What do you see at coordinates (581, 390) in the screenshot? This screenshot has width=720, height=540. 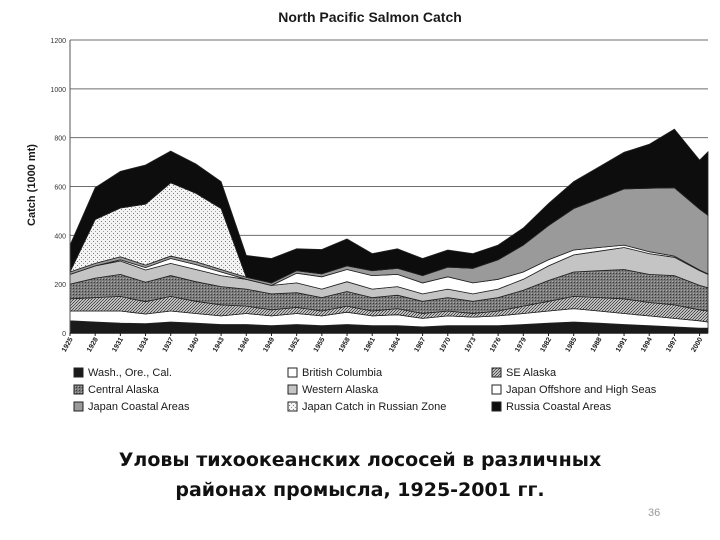 I see `legend-label-japan-offshore-and-high-seas: Japan Offshore and High Seas` at bounding box center [581, 390].